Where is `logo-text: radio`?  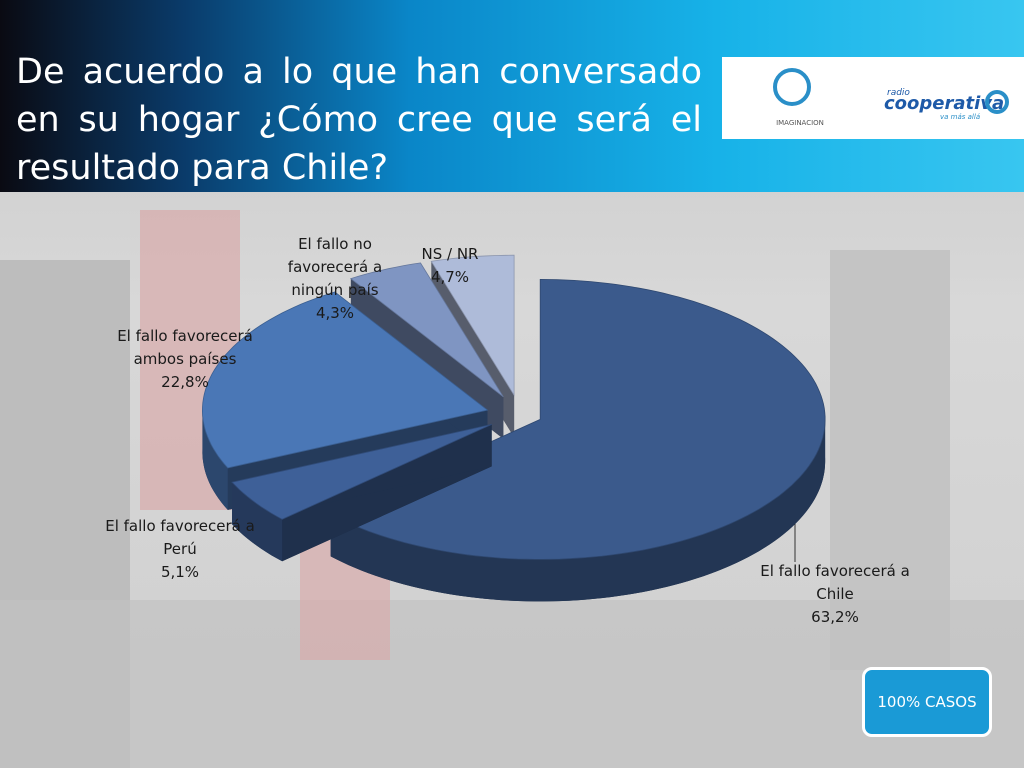 logo-text: radio is located at coordinates (898, 93).